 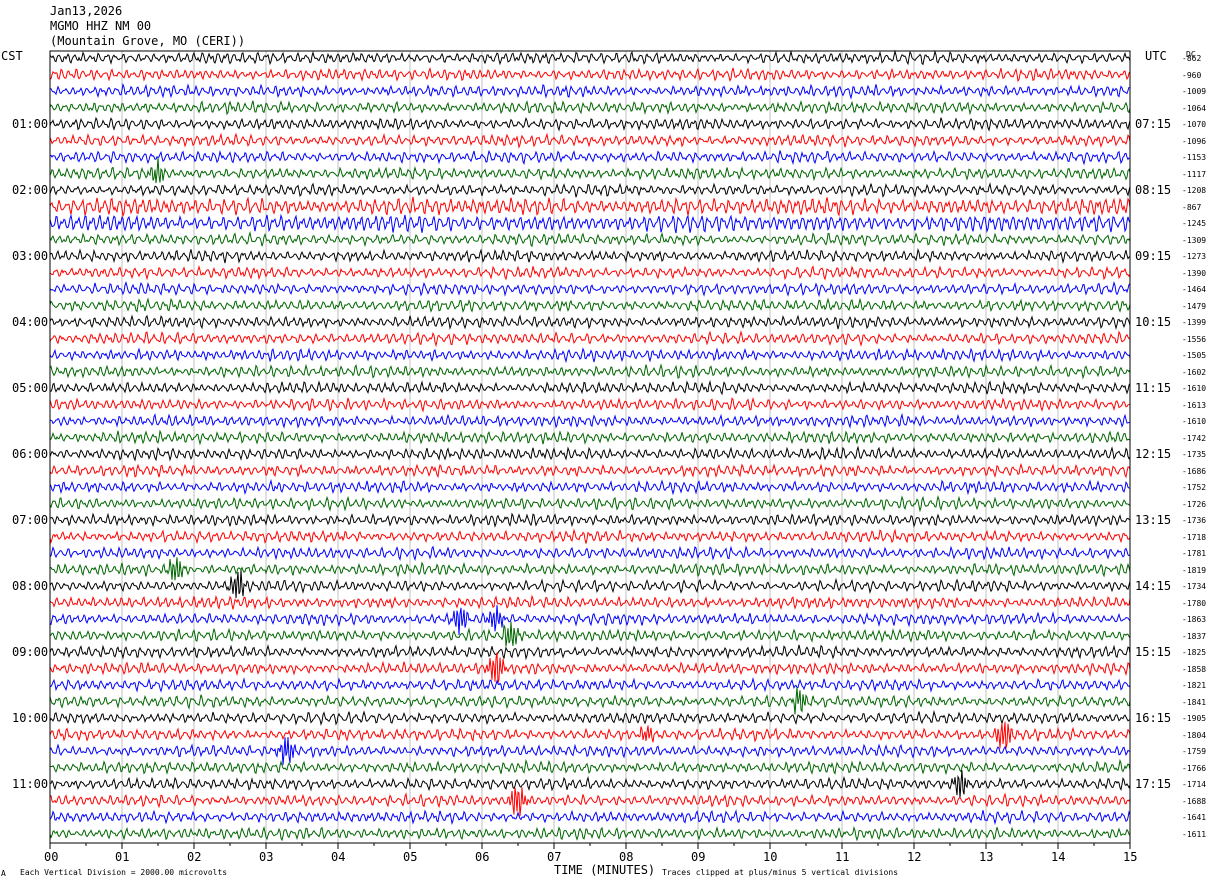 What do you see at coordinates (30, 520) in the screenshot?
I see `cst-hour-label: 07:00` at bounding box center [30, 520].